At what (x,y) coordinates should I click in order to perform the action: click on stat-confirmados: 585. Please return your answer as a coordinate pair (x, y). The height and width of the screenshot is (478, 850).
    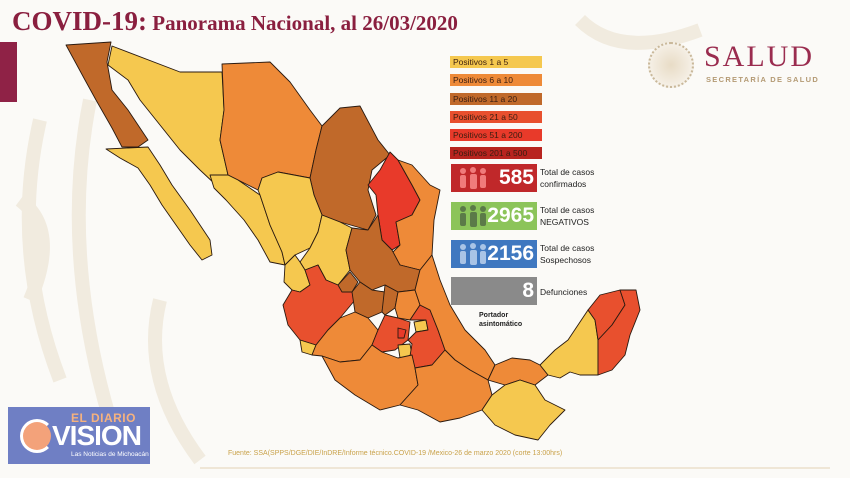
    Looking at the image, I should click on (494, 178).